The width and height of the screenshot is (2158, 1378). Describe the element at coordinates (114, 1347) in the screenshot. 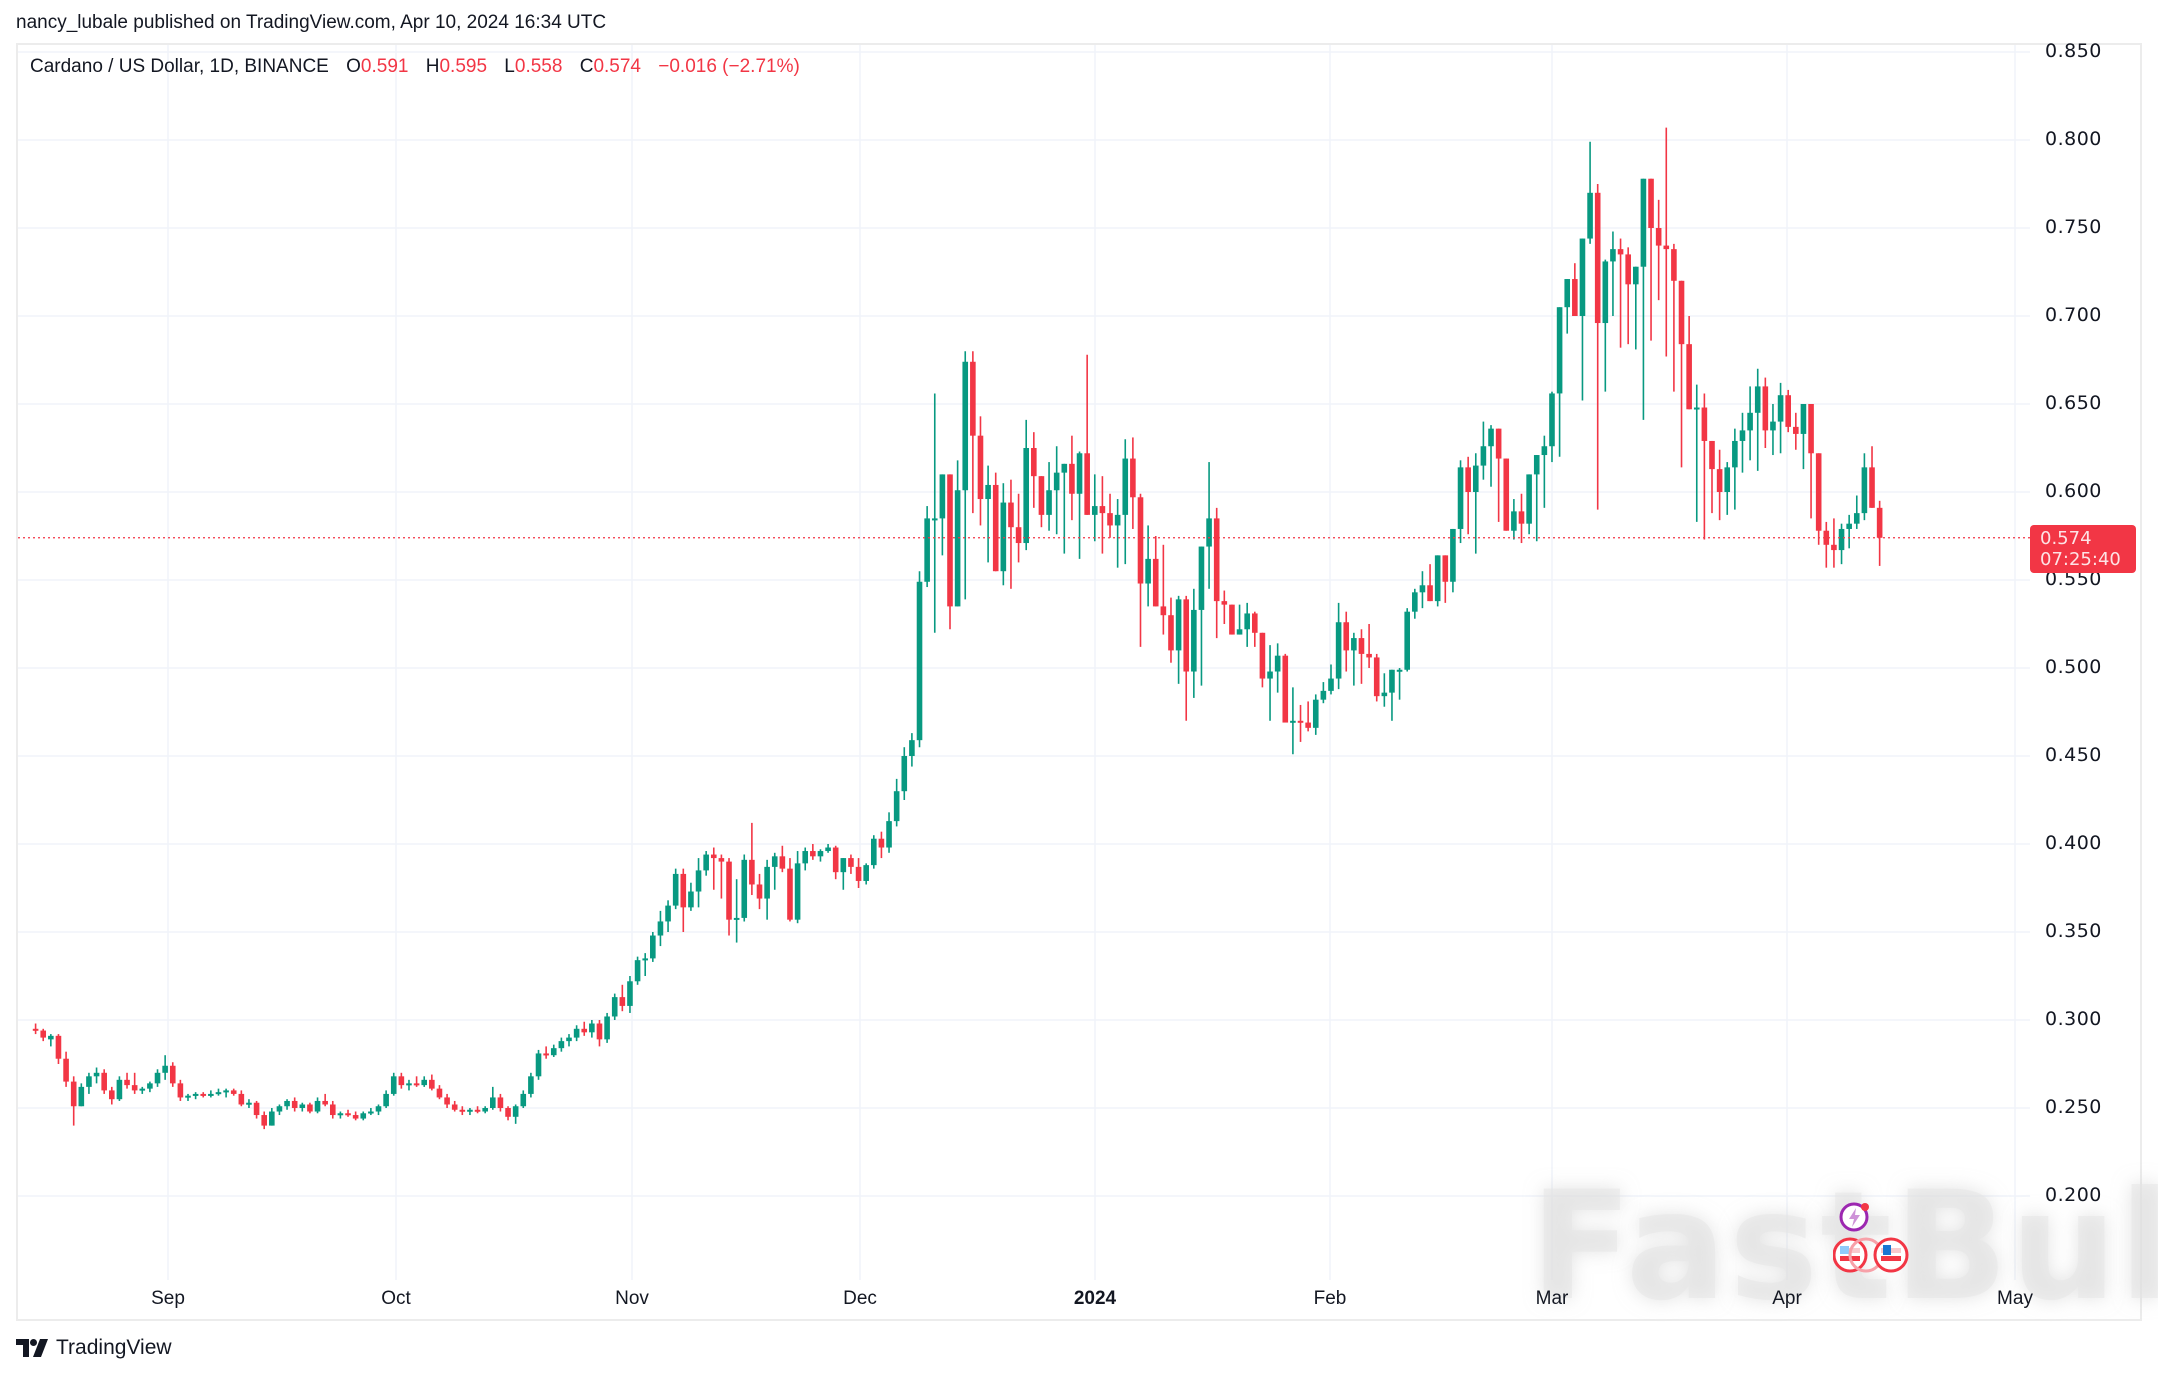

I see `tradingview-brand: TradingView` at that location.